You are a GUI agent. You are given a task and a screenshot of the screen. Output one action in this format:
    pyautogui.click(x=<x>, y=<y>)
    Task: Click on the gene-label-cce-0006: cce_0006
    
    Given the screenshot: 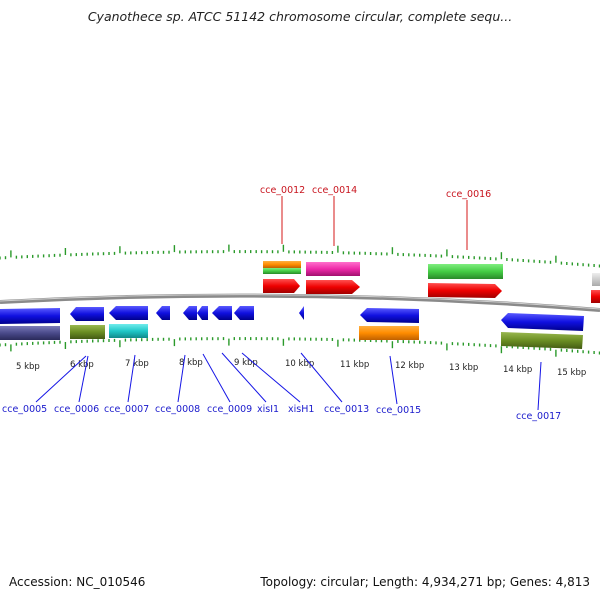 What is the action you would take?
    pyautogui.click(x=76, y=409)
    